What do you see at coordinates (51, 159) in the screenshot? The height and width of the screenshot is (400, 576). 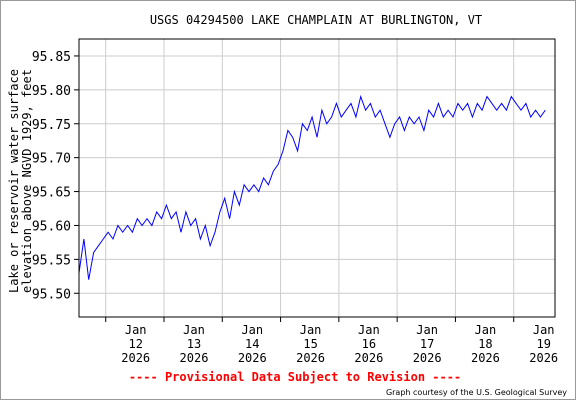 I see `y-tick-label: 95.70` at bounding box center [51, 159].